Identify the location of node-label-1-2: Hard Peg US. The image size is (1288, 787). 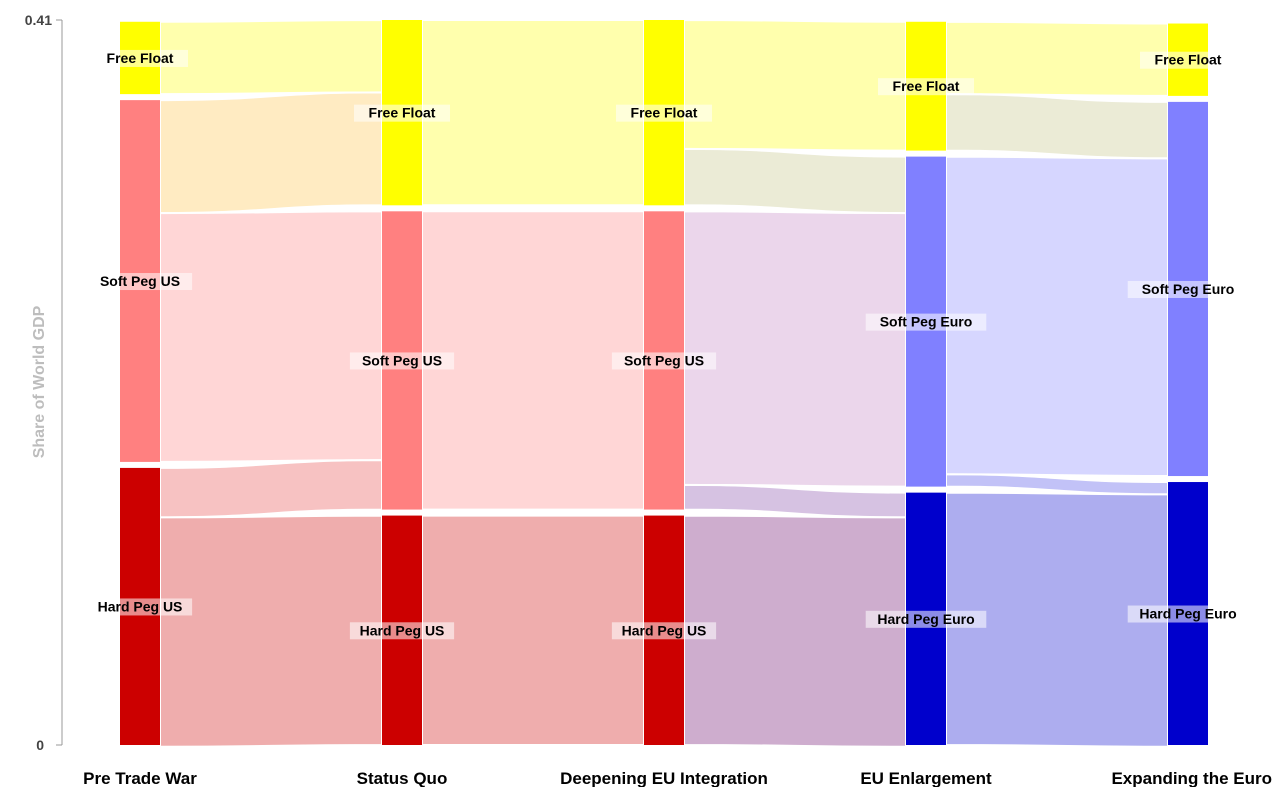
(402, 630).